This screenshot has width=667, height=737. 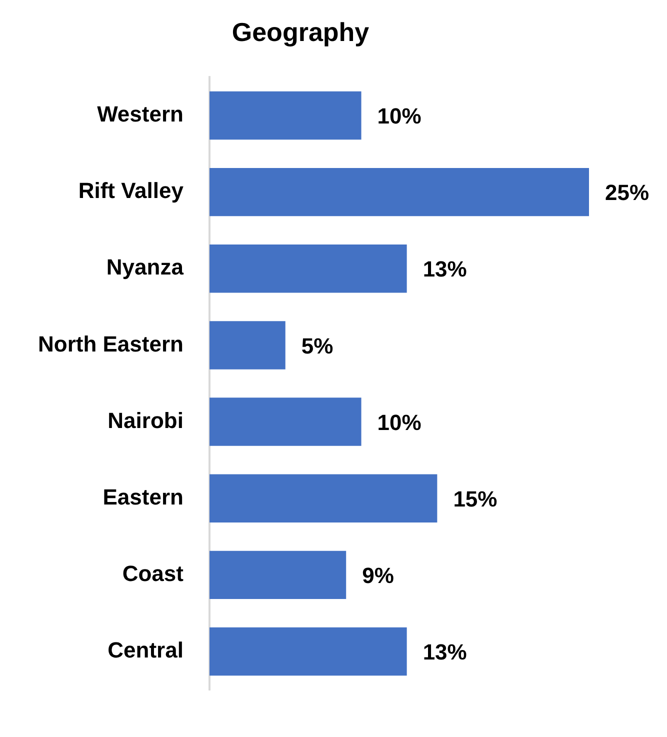 What do you see at coordinates (146, 650) in the screenshot?
I see `y-tick-label: Central` at bounding box center [146, 650].